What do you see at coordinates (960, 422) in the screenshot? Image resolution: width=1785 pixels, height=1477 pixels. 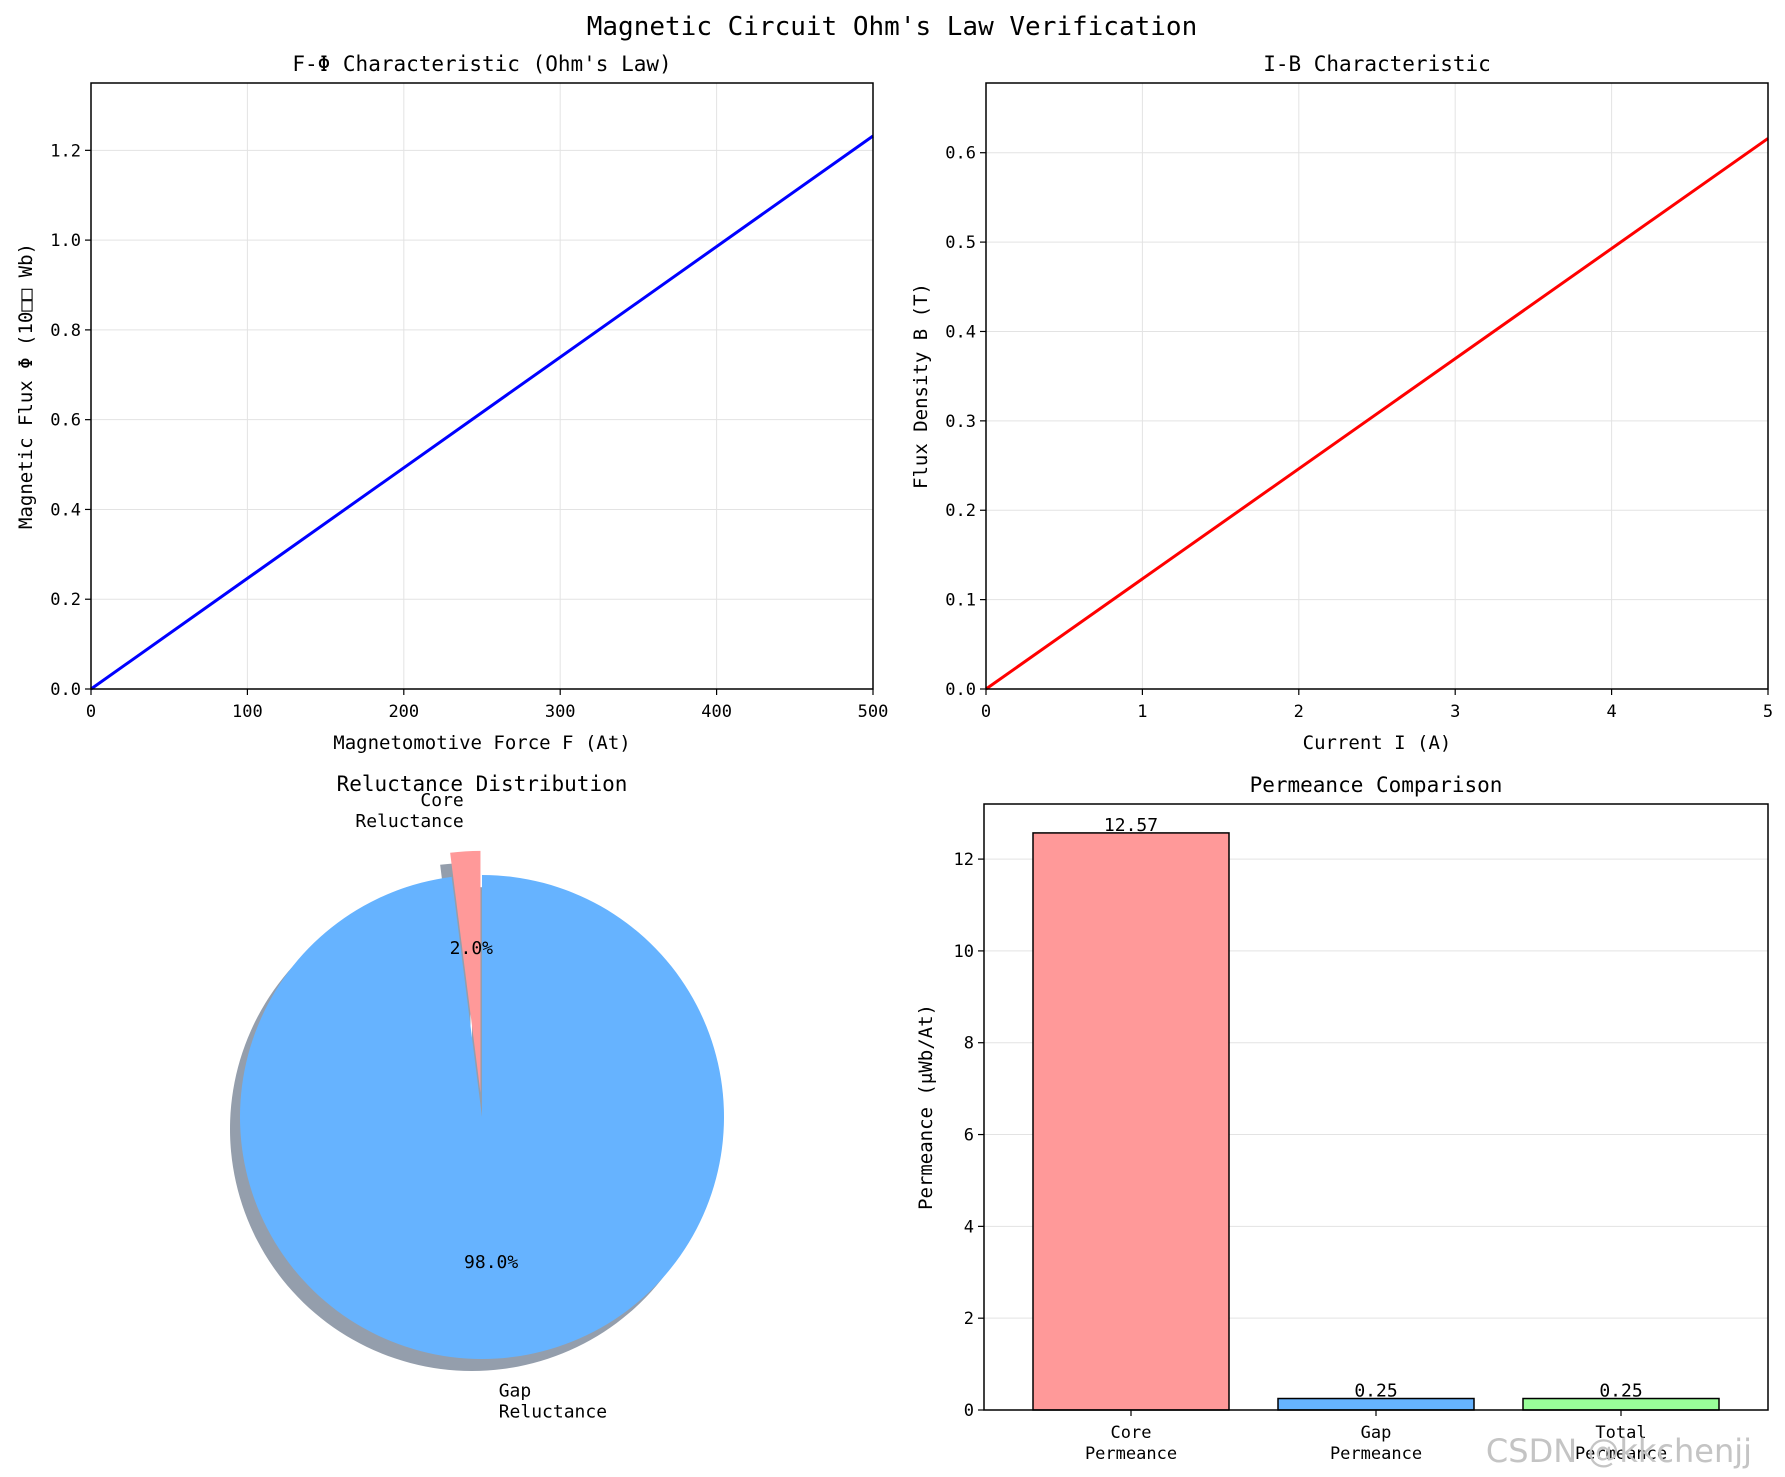 I see `y-tick-label: 0.3` at bounding box center [960, 422].